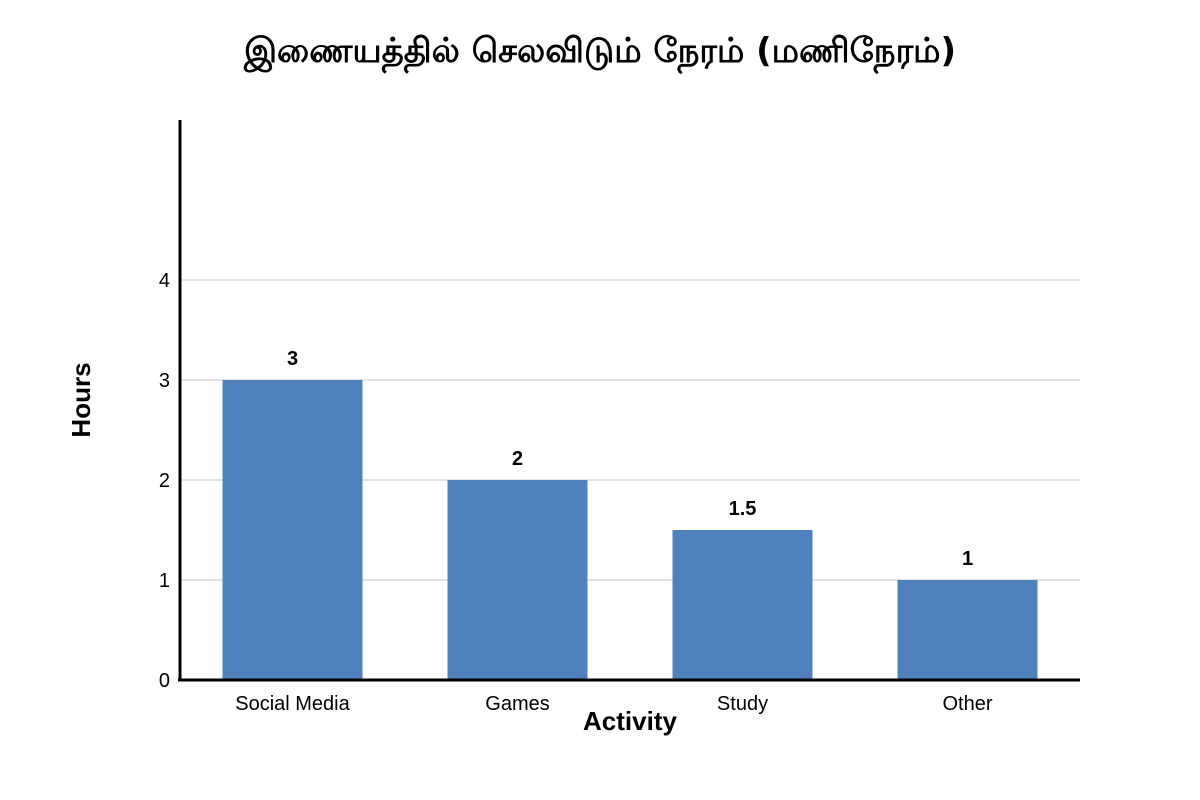 This screenshot has height=800, width=1200. I want to click on y-tick-label: 2, so click(164, 481).